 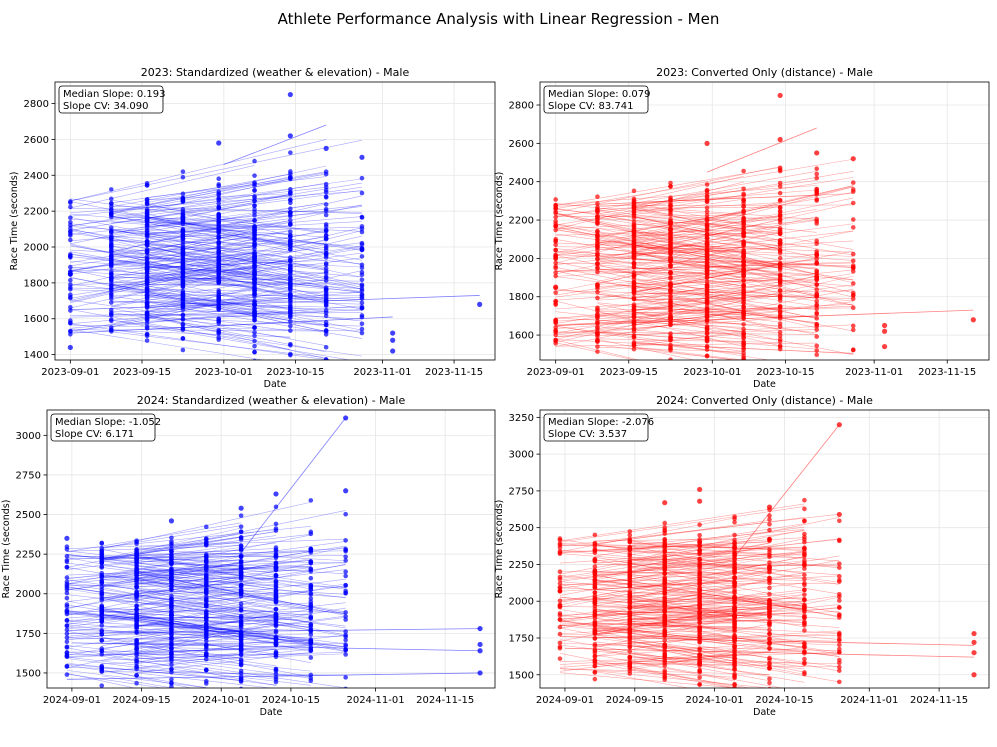 I want to click on outlier-point, so click(x=817, y=153).